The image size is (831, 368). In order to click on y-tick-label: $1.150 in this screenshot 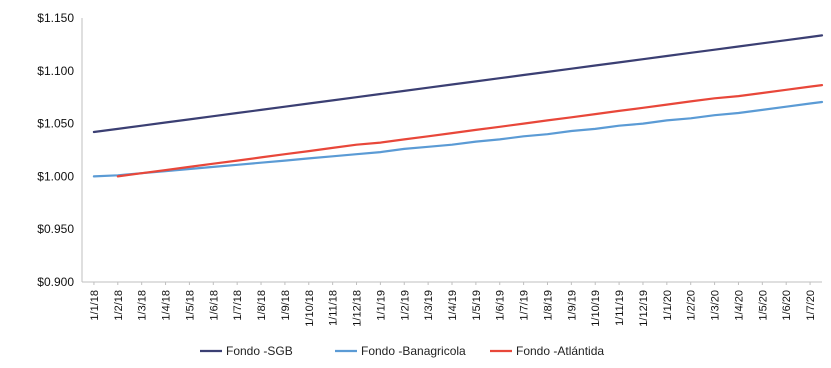, I will do `click(55, 18)`.